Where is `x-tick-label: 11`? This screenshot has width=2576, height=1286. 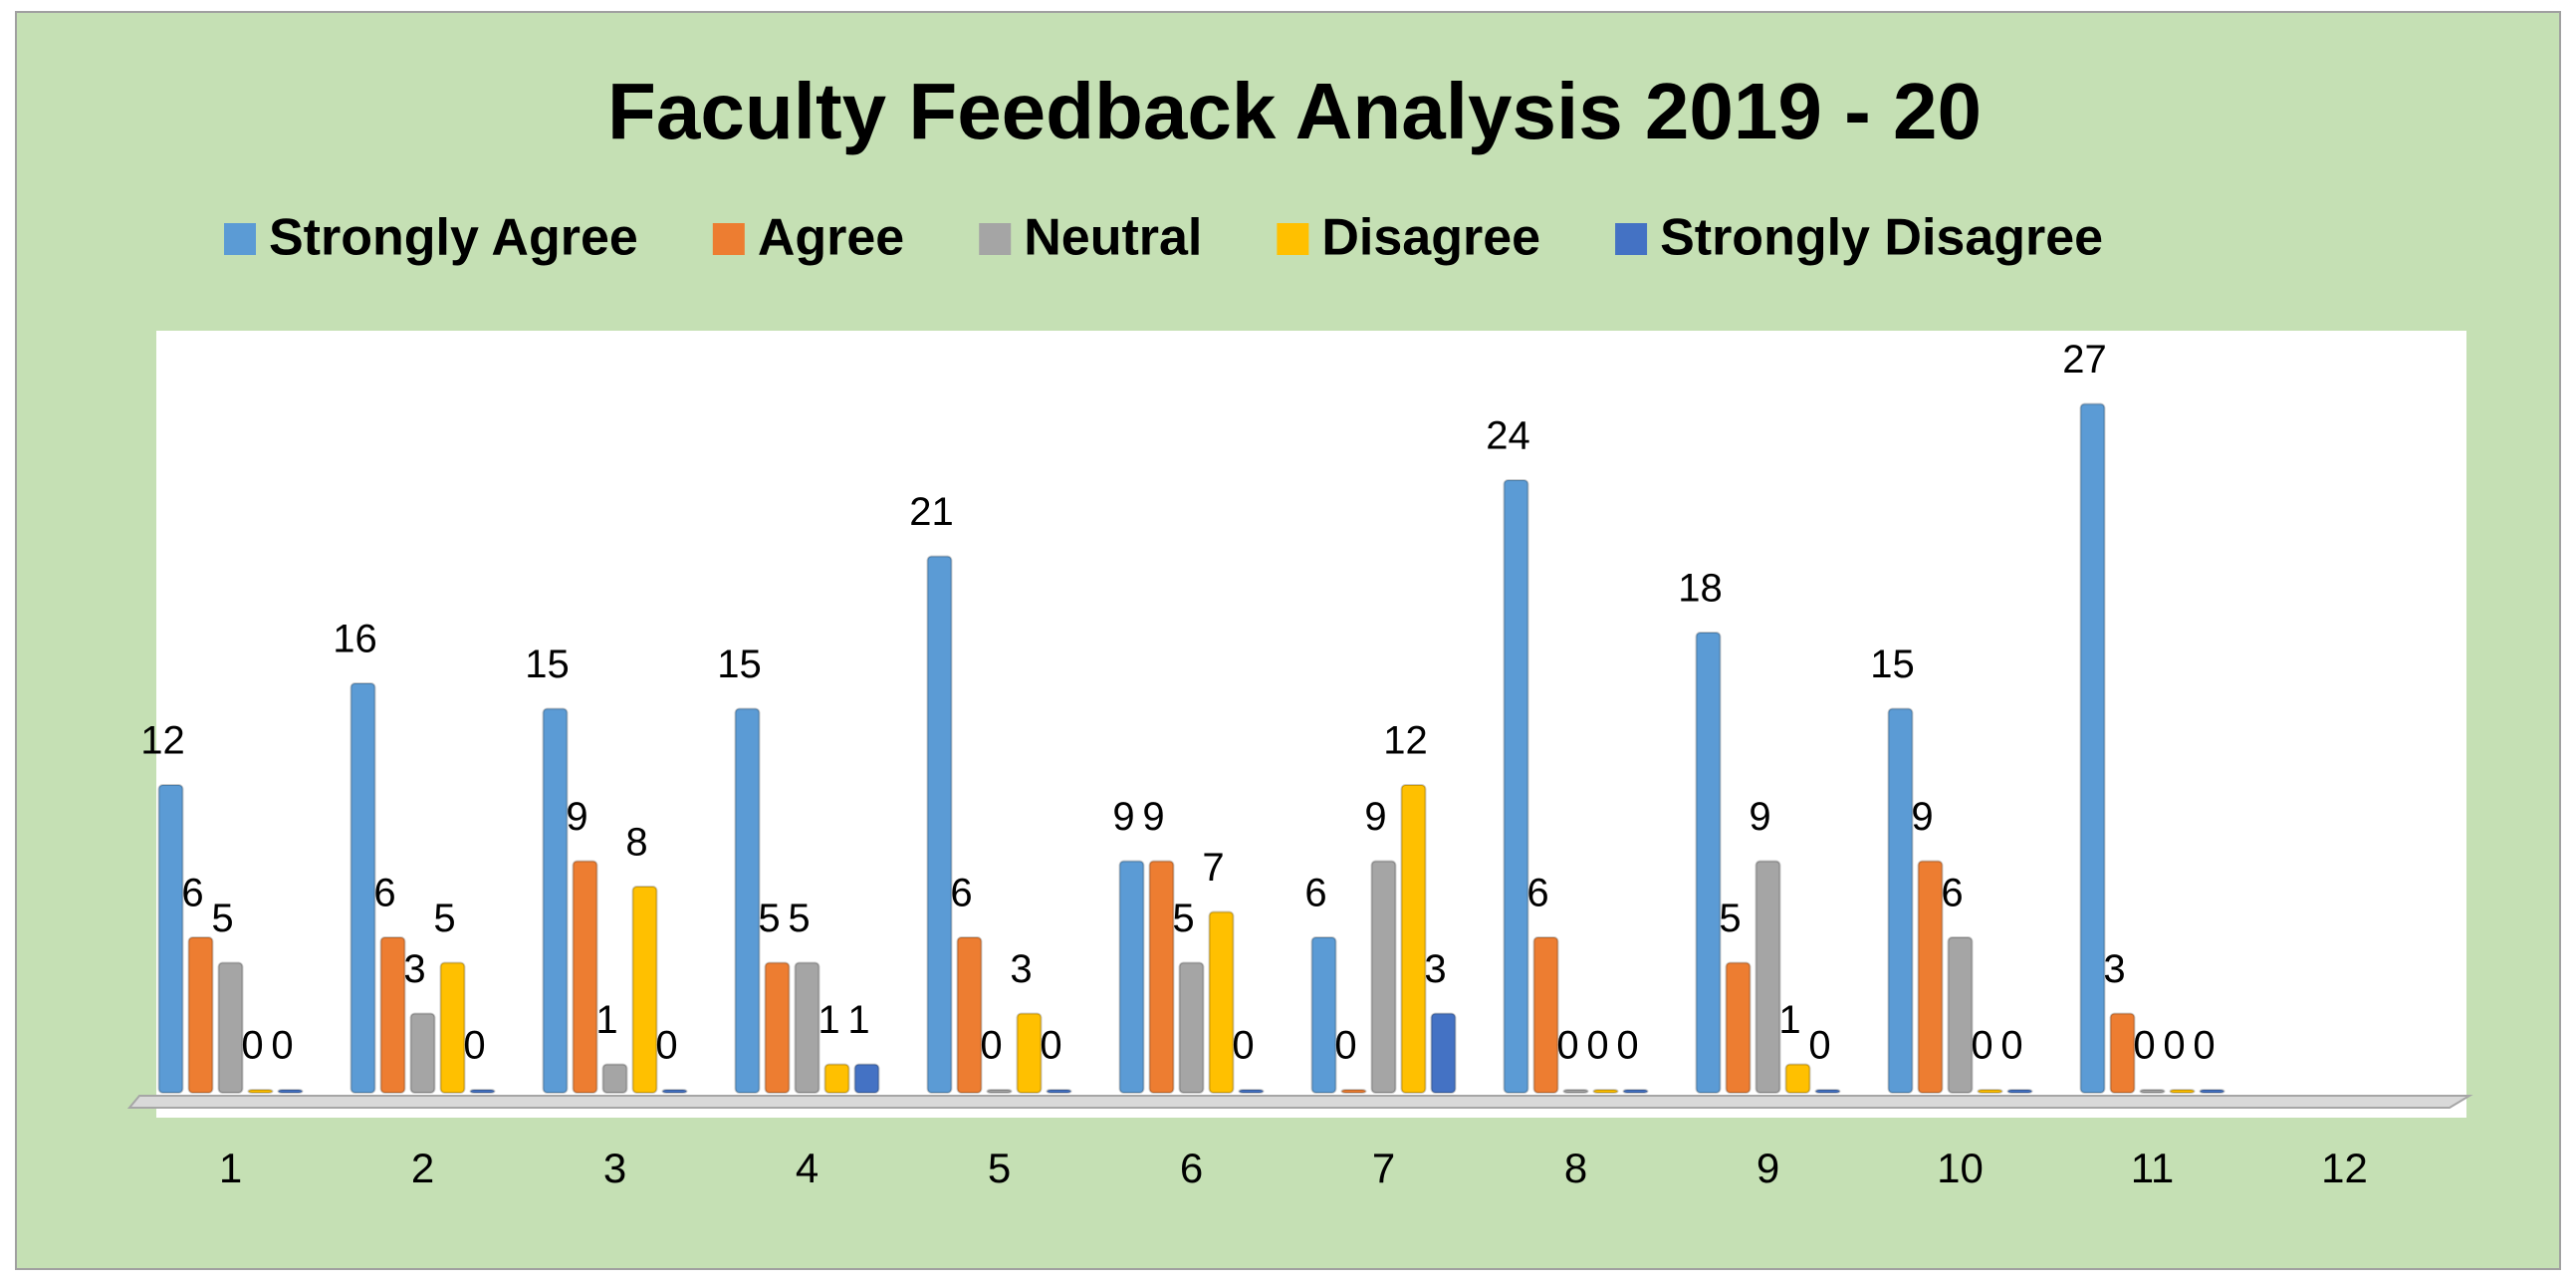 x-tick-label: 11 is located at coordinates (2153, 1168).